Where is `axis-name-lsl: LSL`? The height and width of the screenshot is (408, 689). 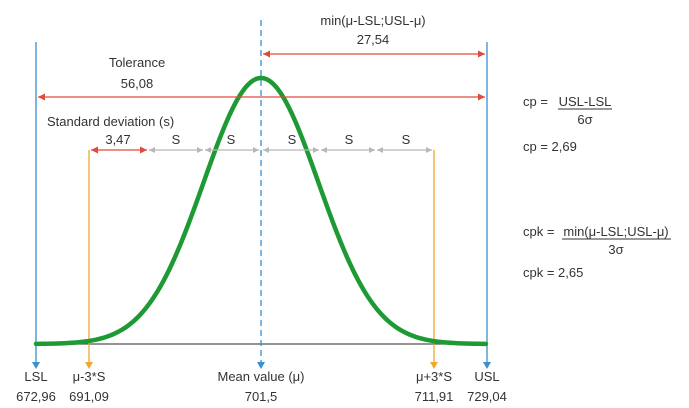
axis-name-lsl: LSL is located at coordinates (35, 376).